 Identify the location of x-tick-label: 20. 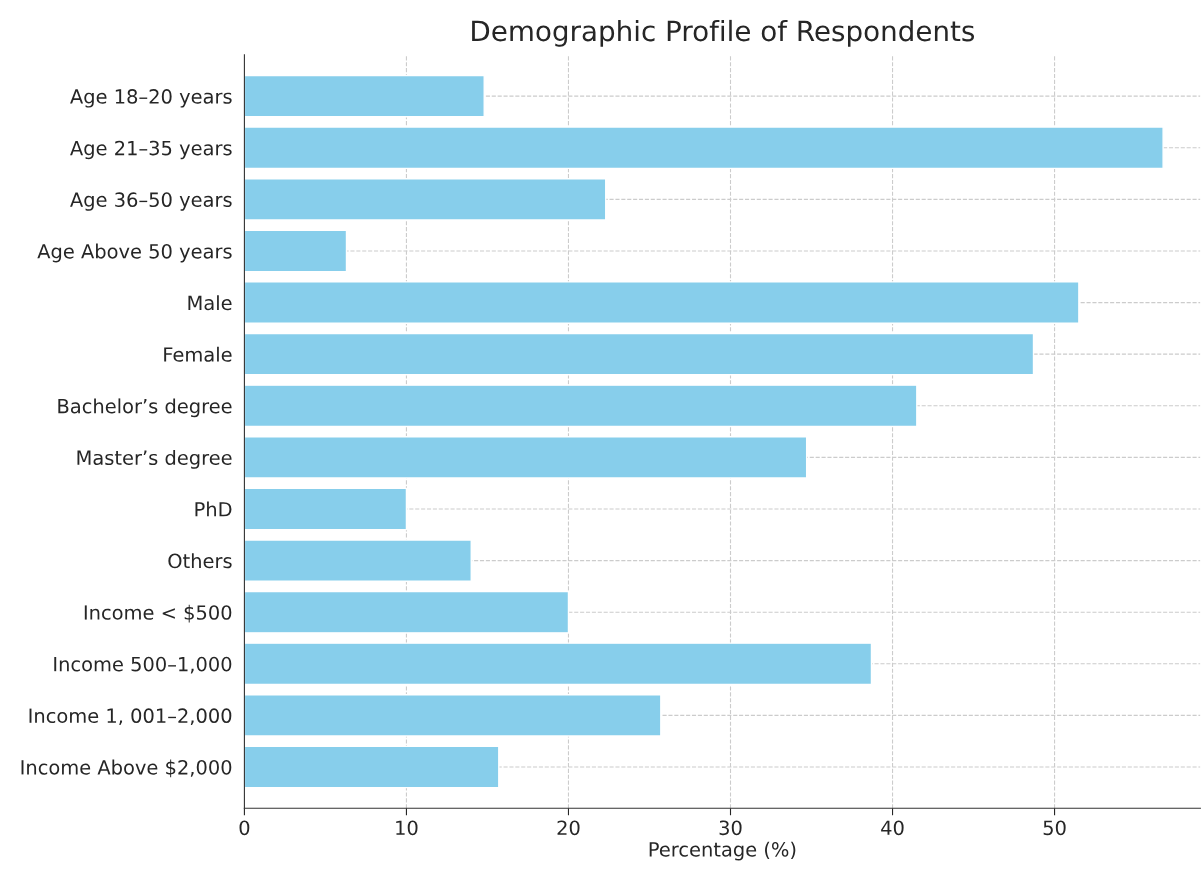
(568, 828).